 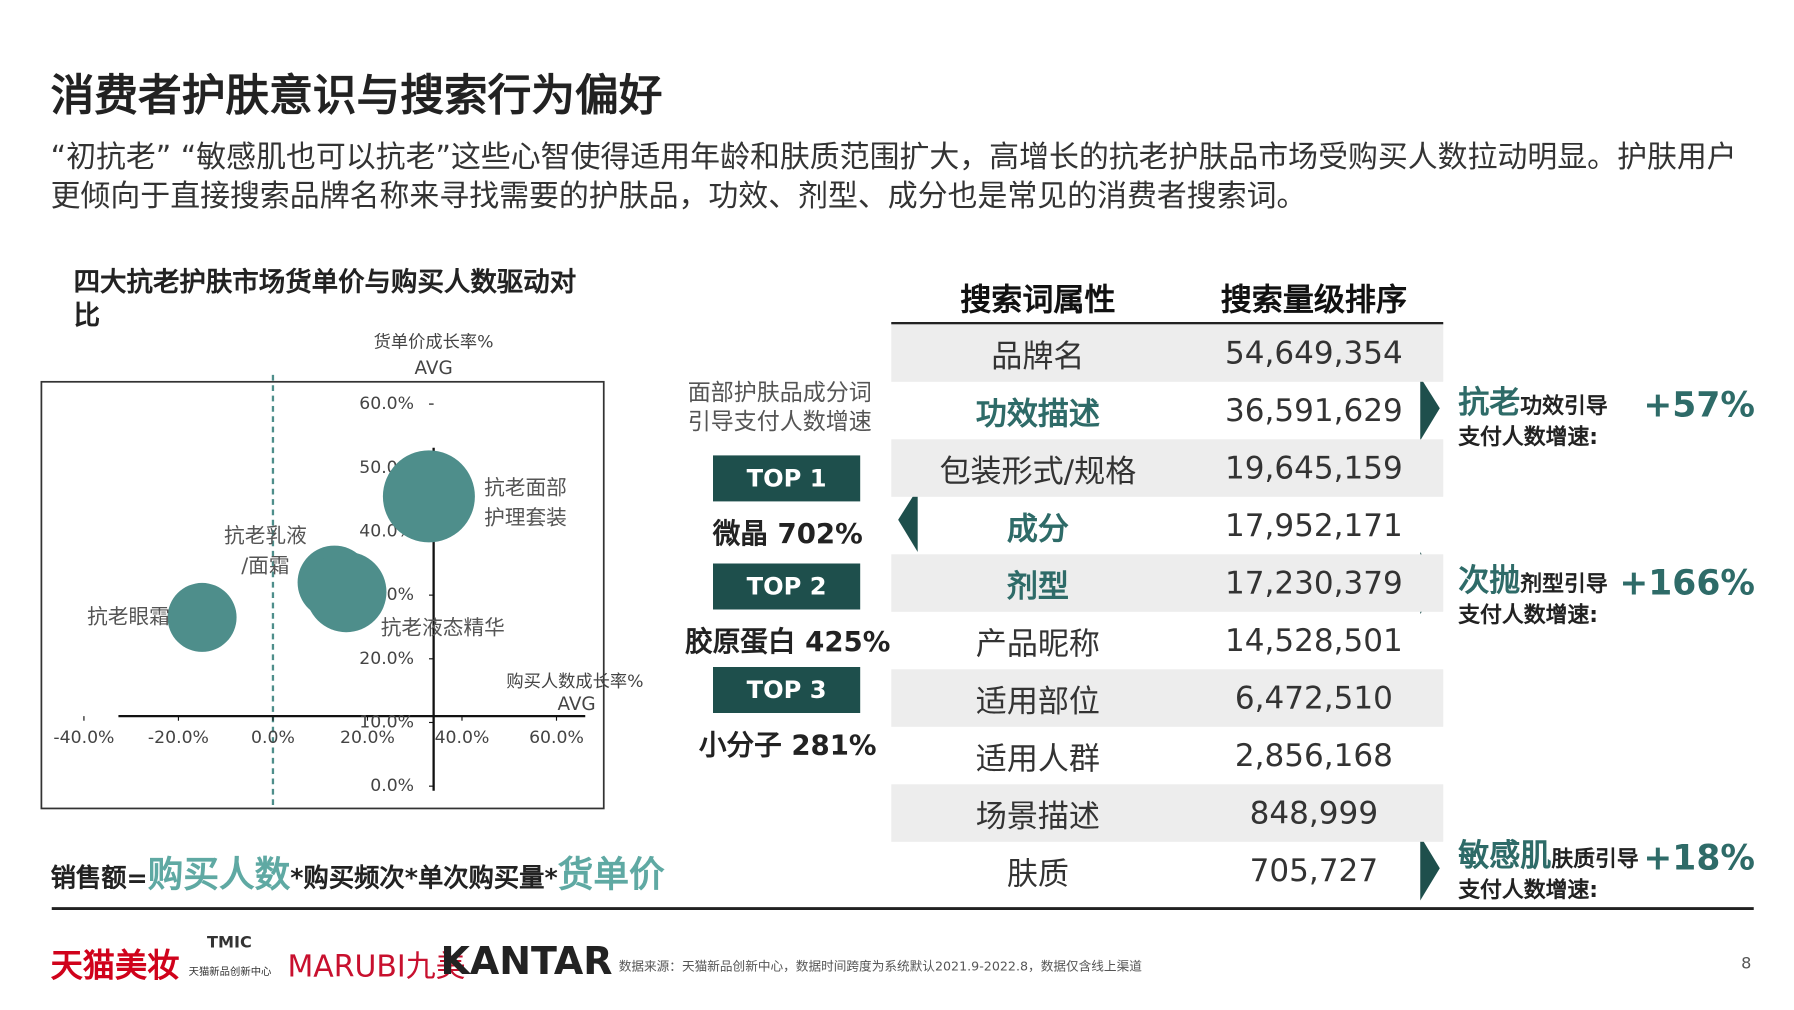 What do you see at coordinates (1687, 583) in the screenshot?
I see `callout-value: +166%` at bounding box center [1687, 583].